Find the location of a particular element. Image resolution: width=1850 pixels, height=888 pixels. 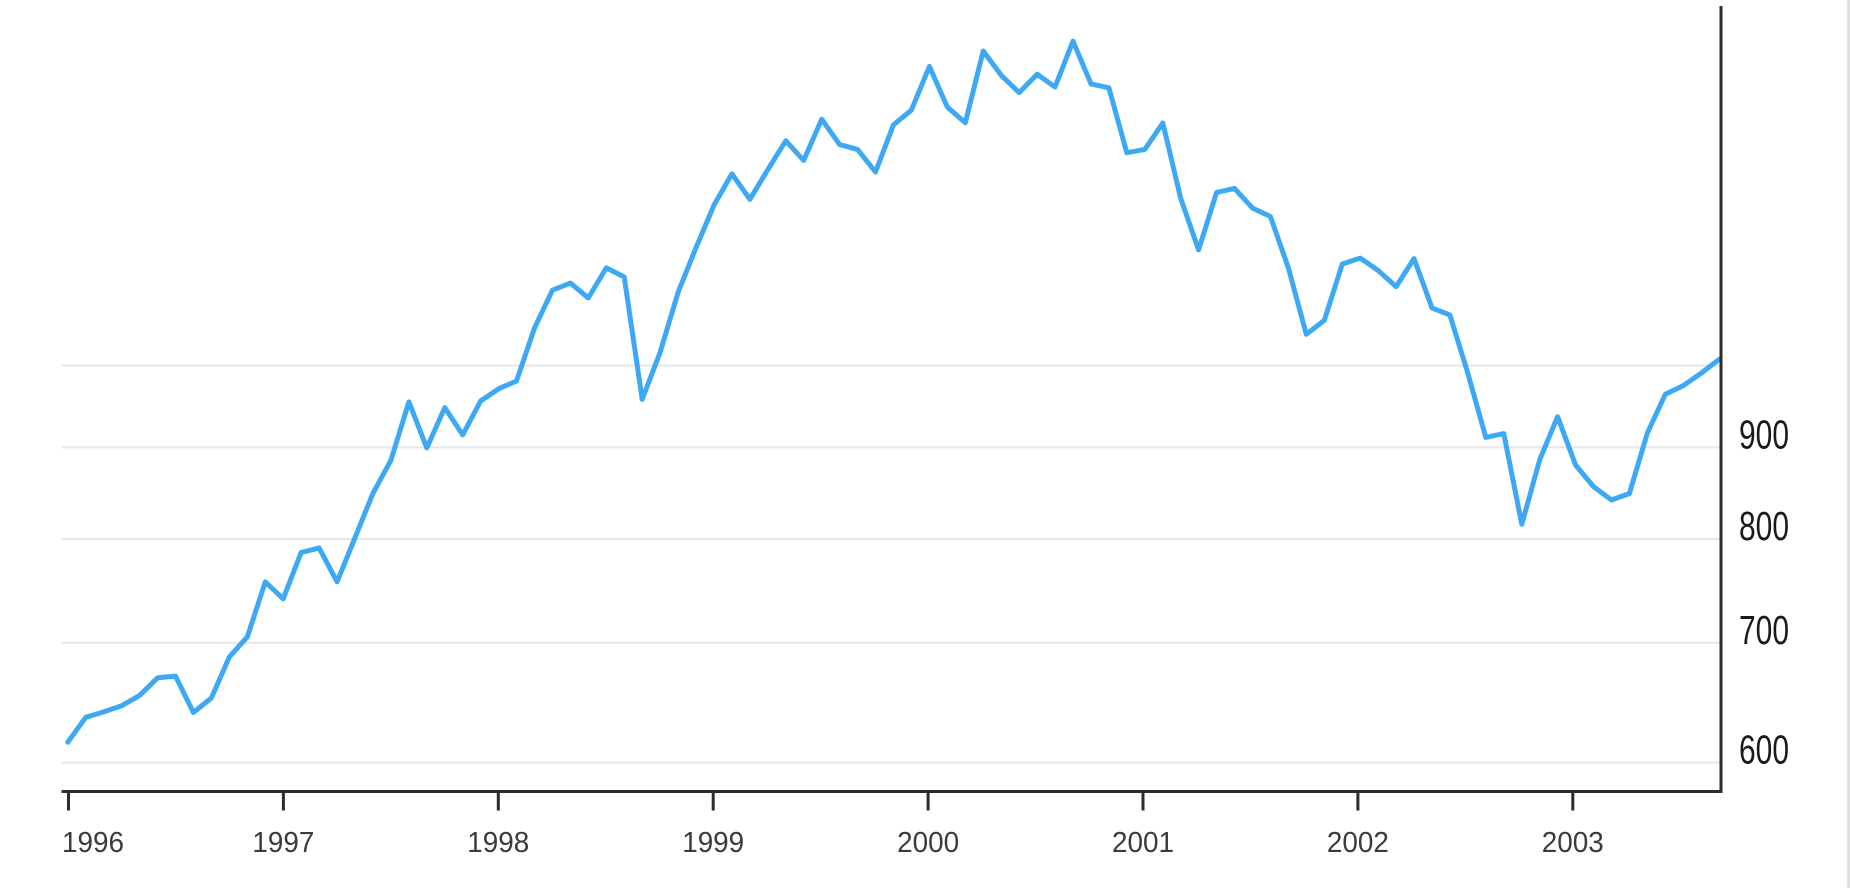

y-axis-label-700: 700 is located at coordinates (1764, 630).